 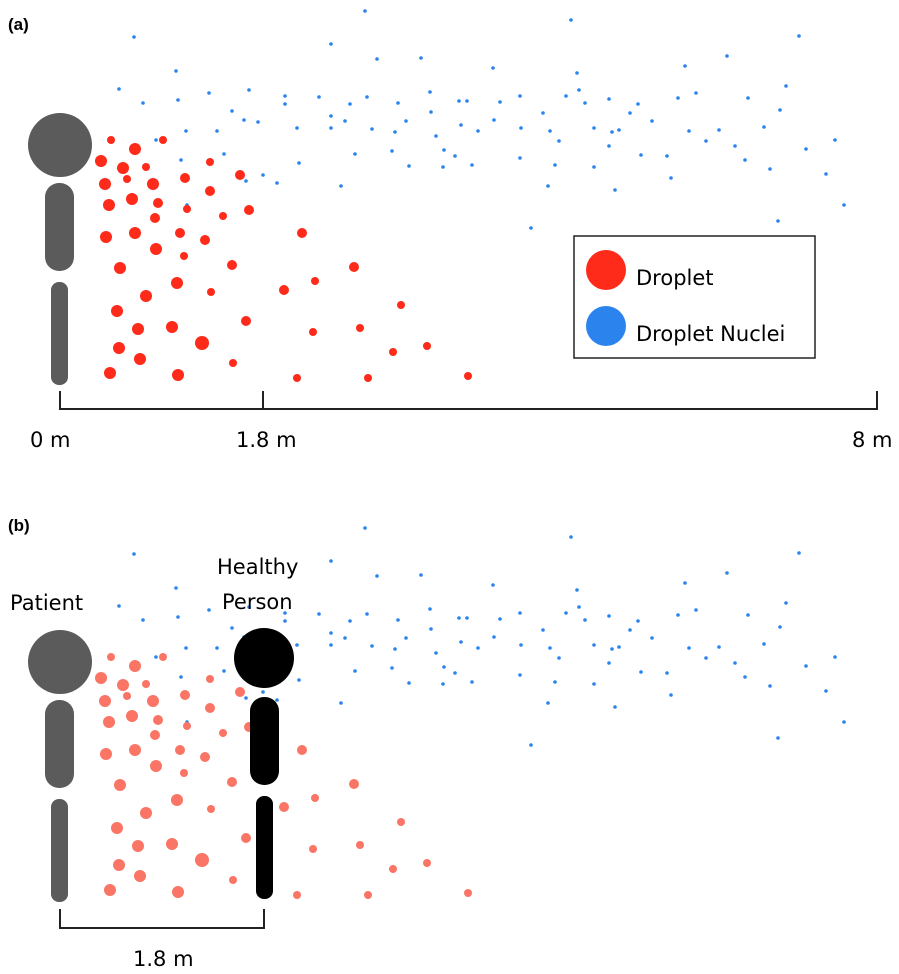 What do you see at coordinates (59, 850) in the screenshot?
I see `patient-legs-b` at bounding box center [59, 850].